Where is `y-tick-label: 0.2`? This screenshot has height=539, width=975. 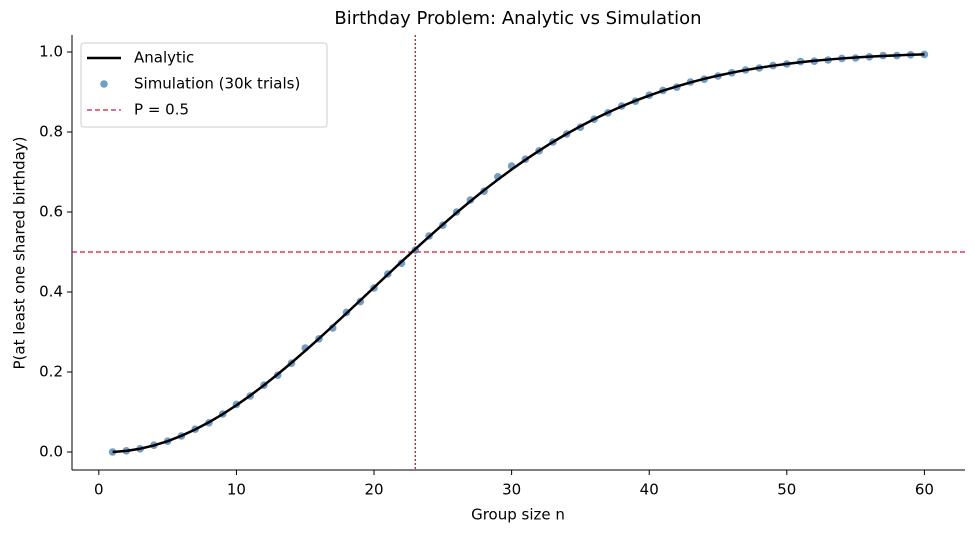
y-tick-label: 0.2 is located at coordinates (51, 372).